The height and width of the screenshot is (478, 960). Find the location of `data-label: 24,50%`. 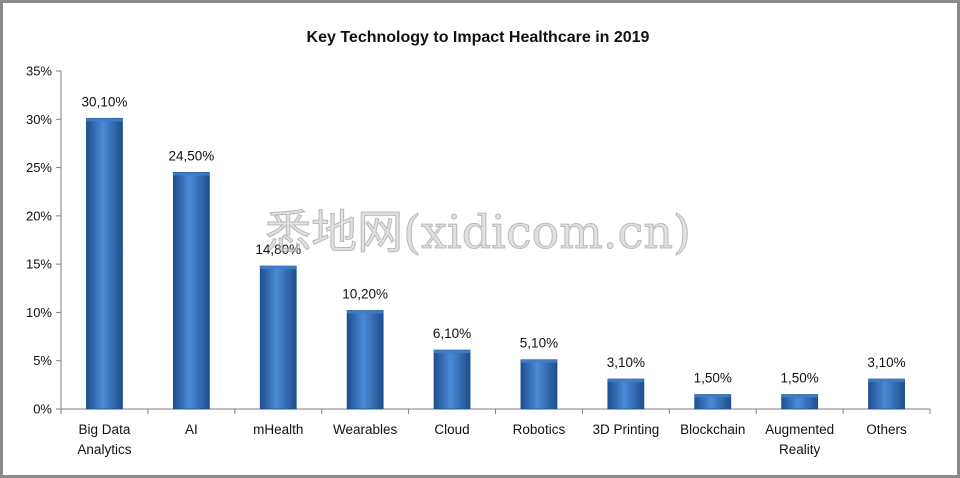

data-label: 24,50% is located at coordinates (191, 155).